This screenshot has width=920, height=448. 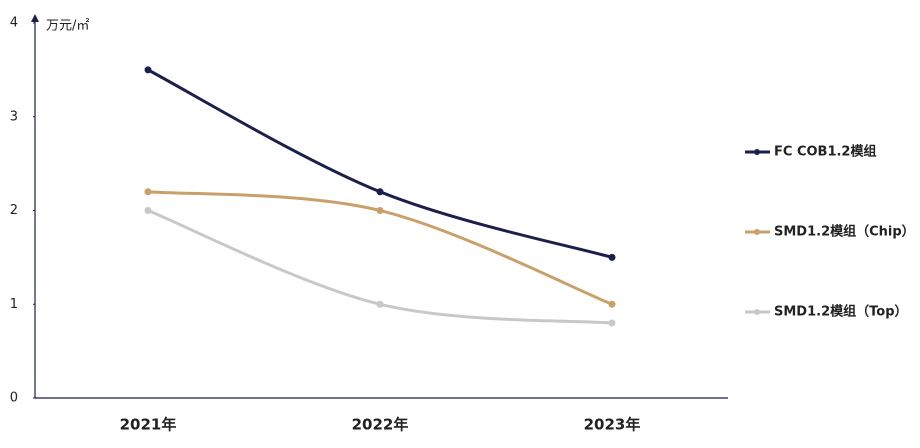 I want to click on legend-label: SMD1.2模组（Chip）, so click(x=844, y=232).